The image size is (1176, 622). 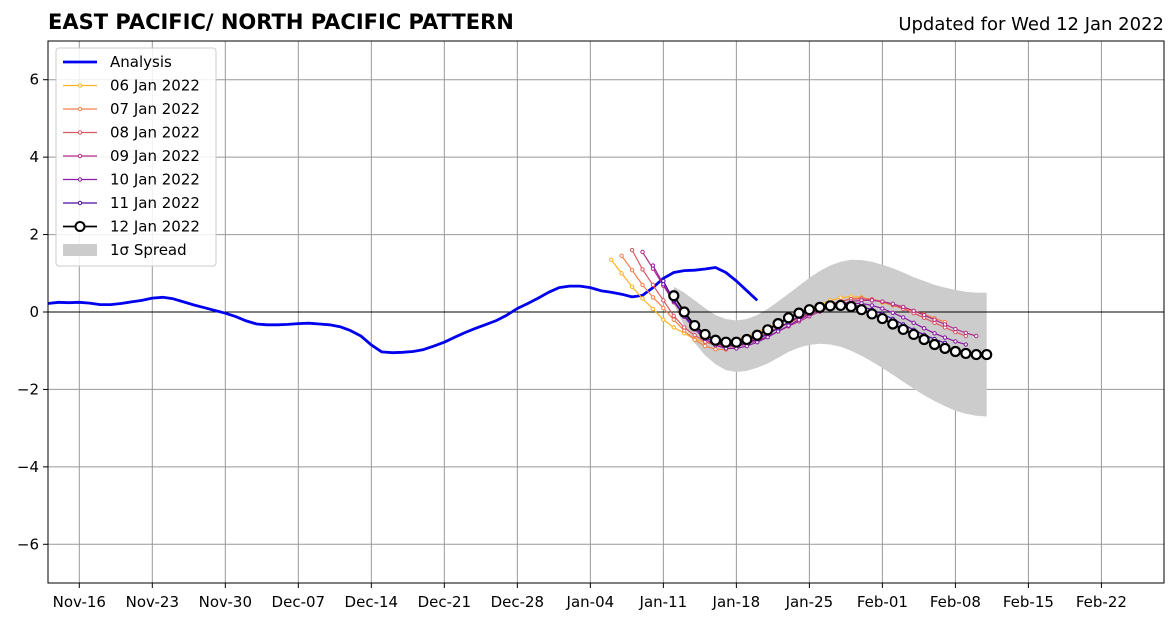 I want to click on chart-title: EAST PACIFIC/ NORTH PACIFIC PATTERN, so click(x=281, y=22).